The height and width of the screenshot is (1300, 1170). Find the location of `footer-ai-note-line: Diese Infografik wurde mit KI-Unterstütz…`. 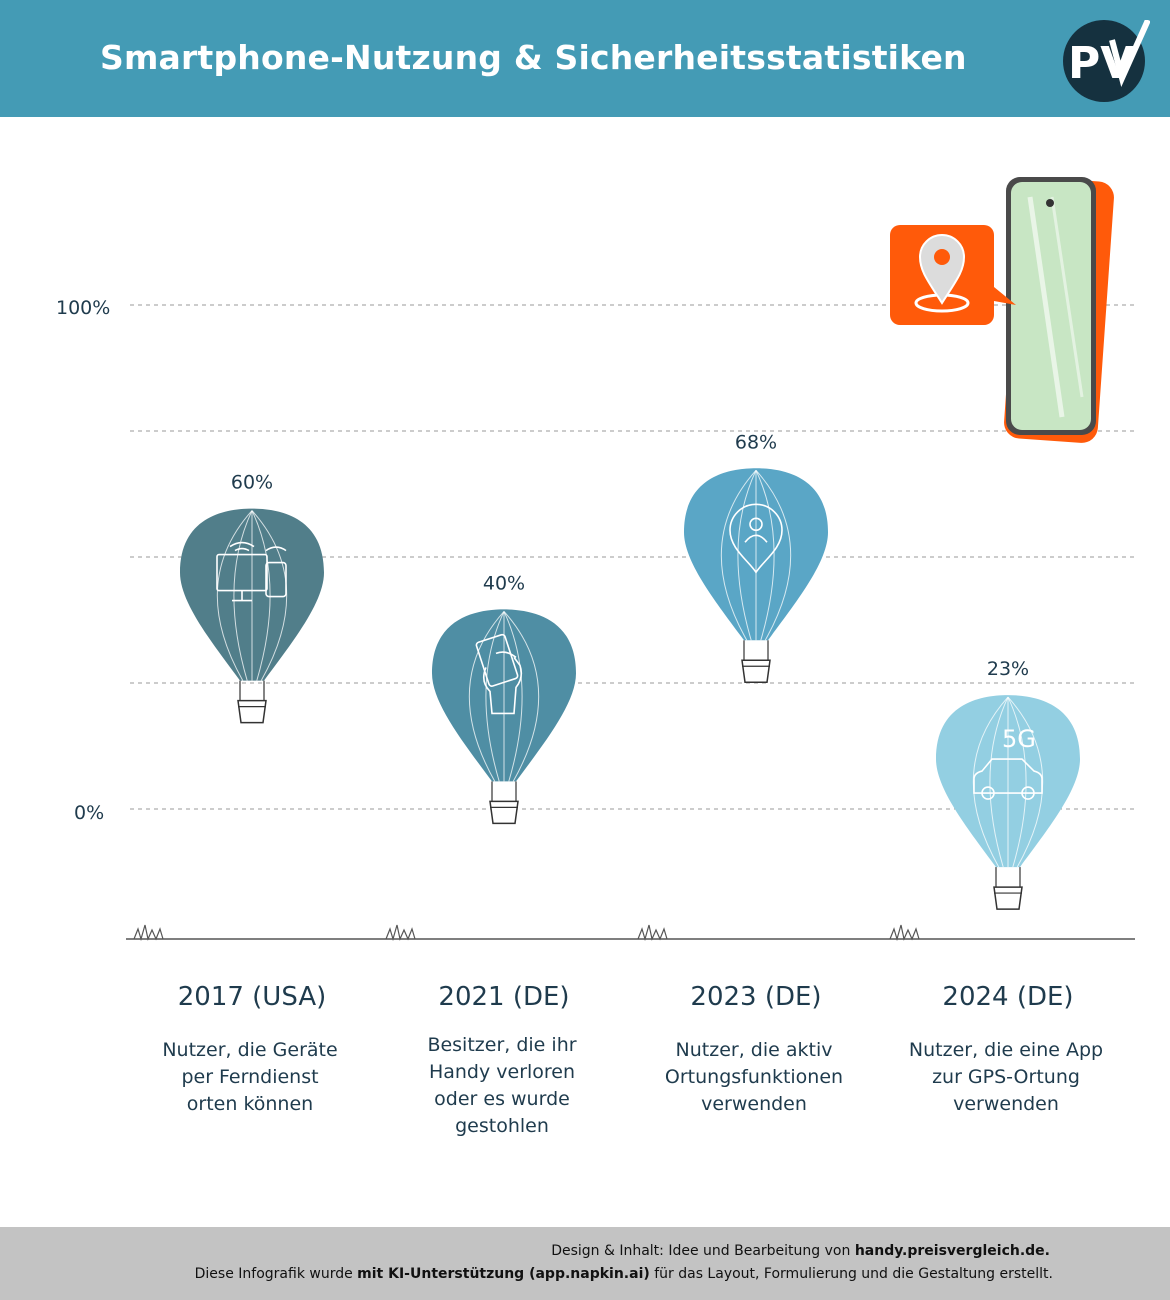

footer-ai-note-line: Diese Infografik wurde mit KI-Unterstütz… is located at coordinates (623, 1274).